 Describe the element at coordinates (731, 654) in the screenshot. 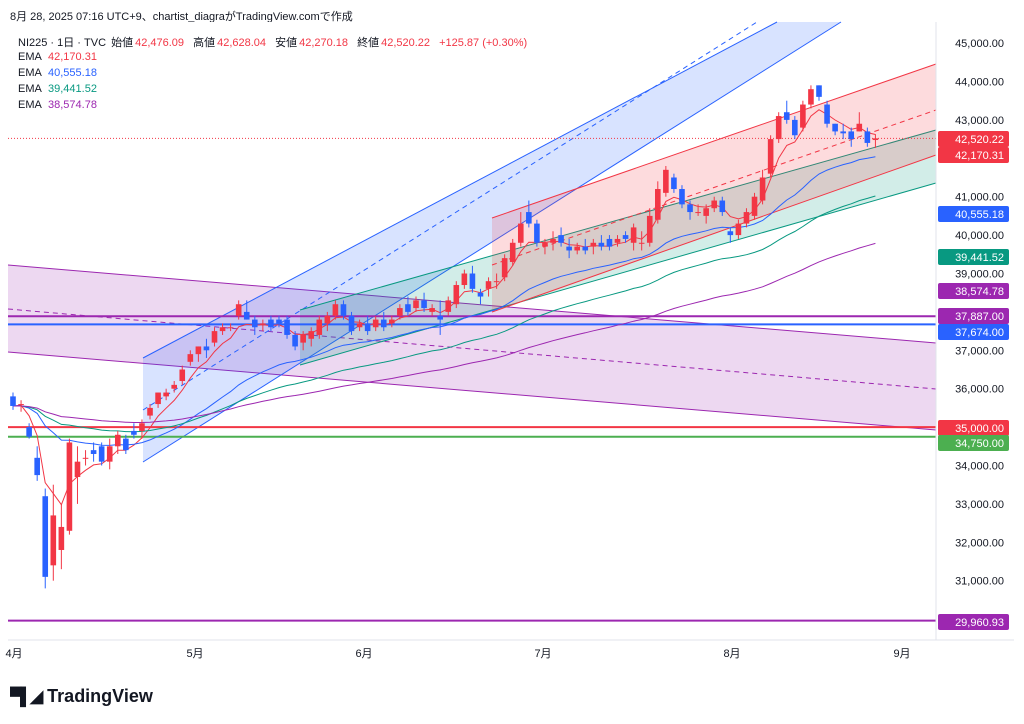

I see `x-tick-label: 8月` at that location.